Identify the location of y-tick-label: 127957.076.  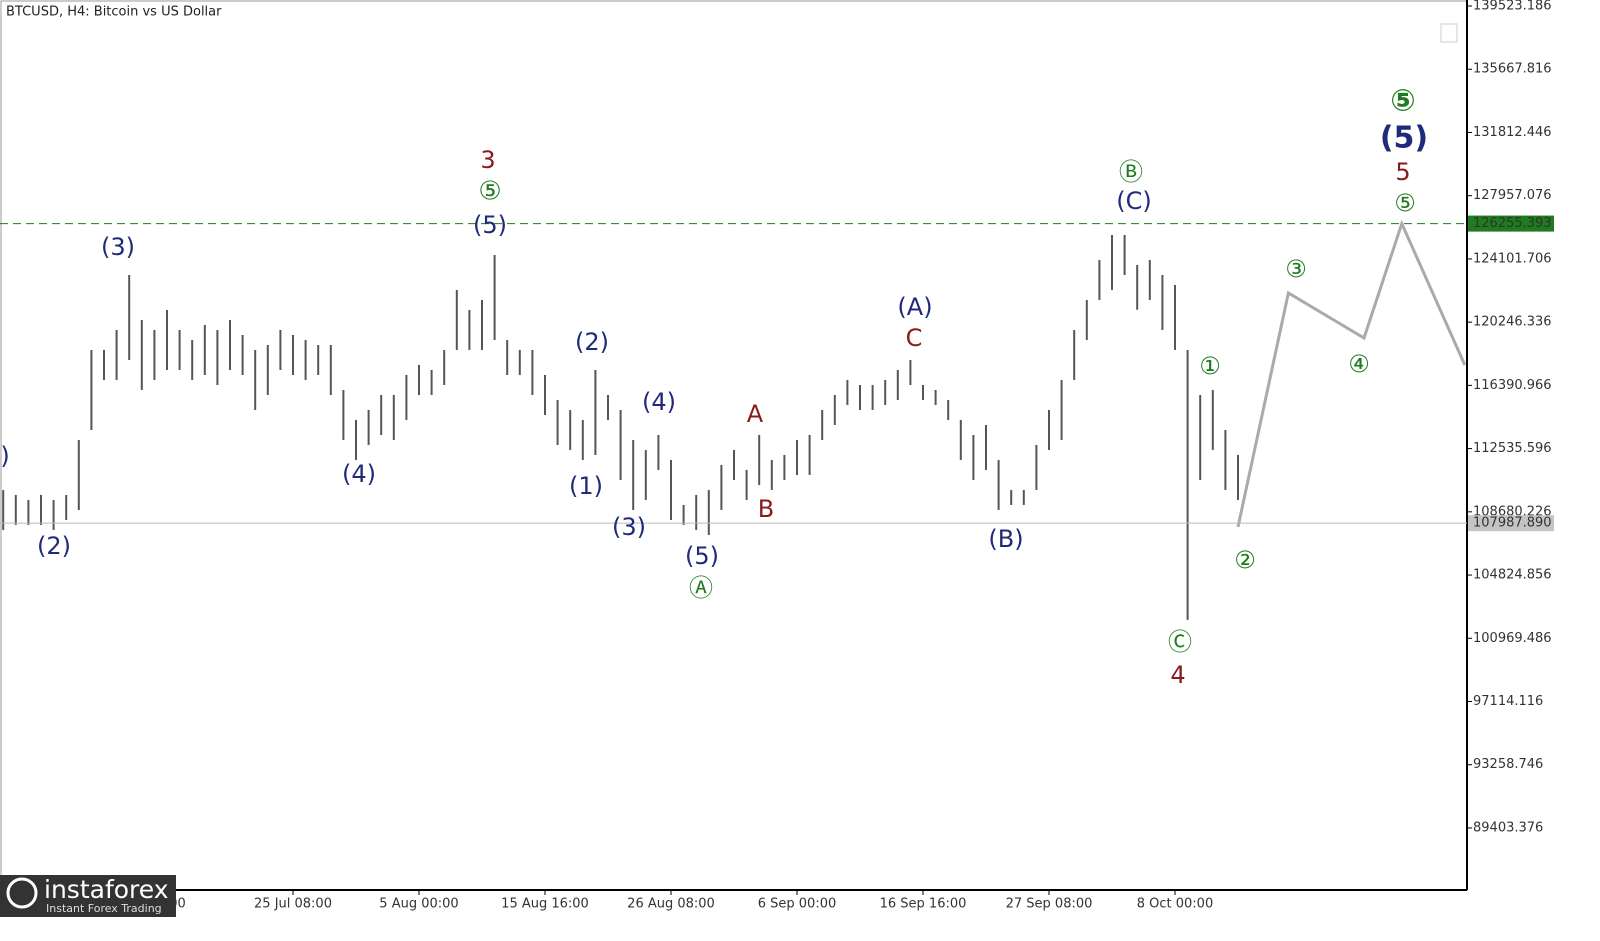
(1512, 195).